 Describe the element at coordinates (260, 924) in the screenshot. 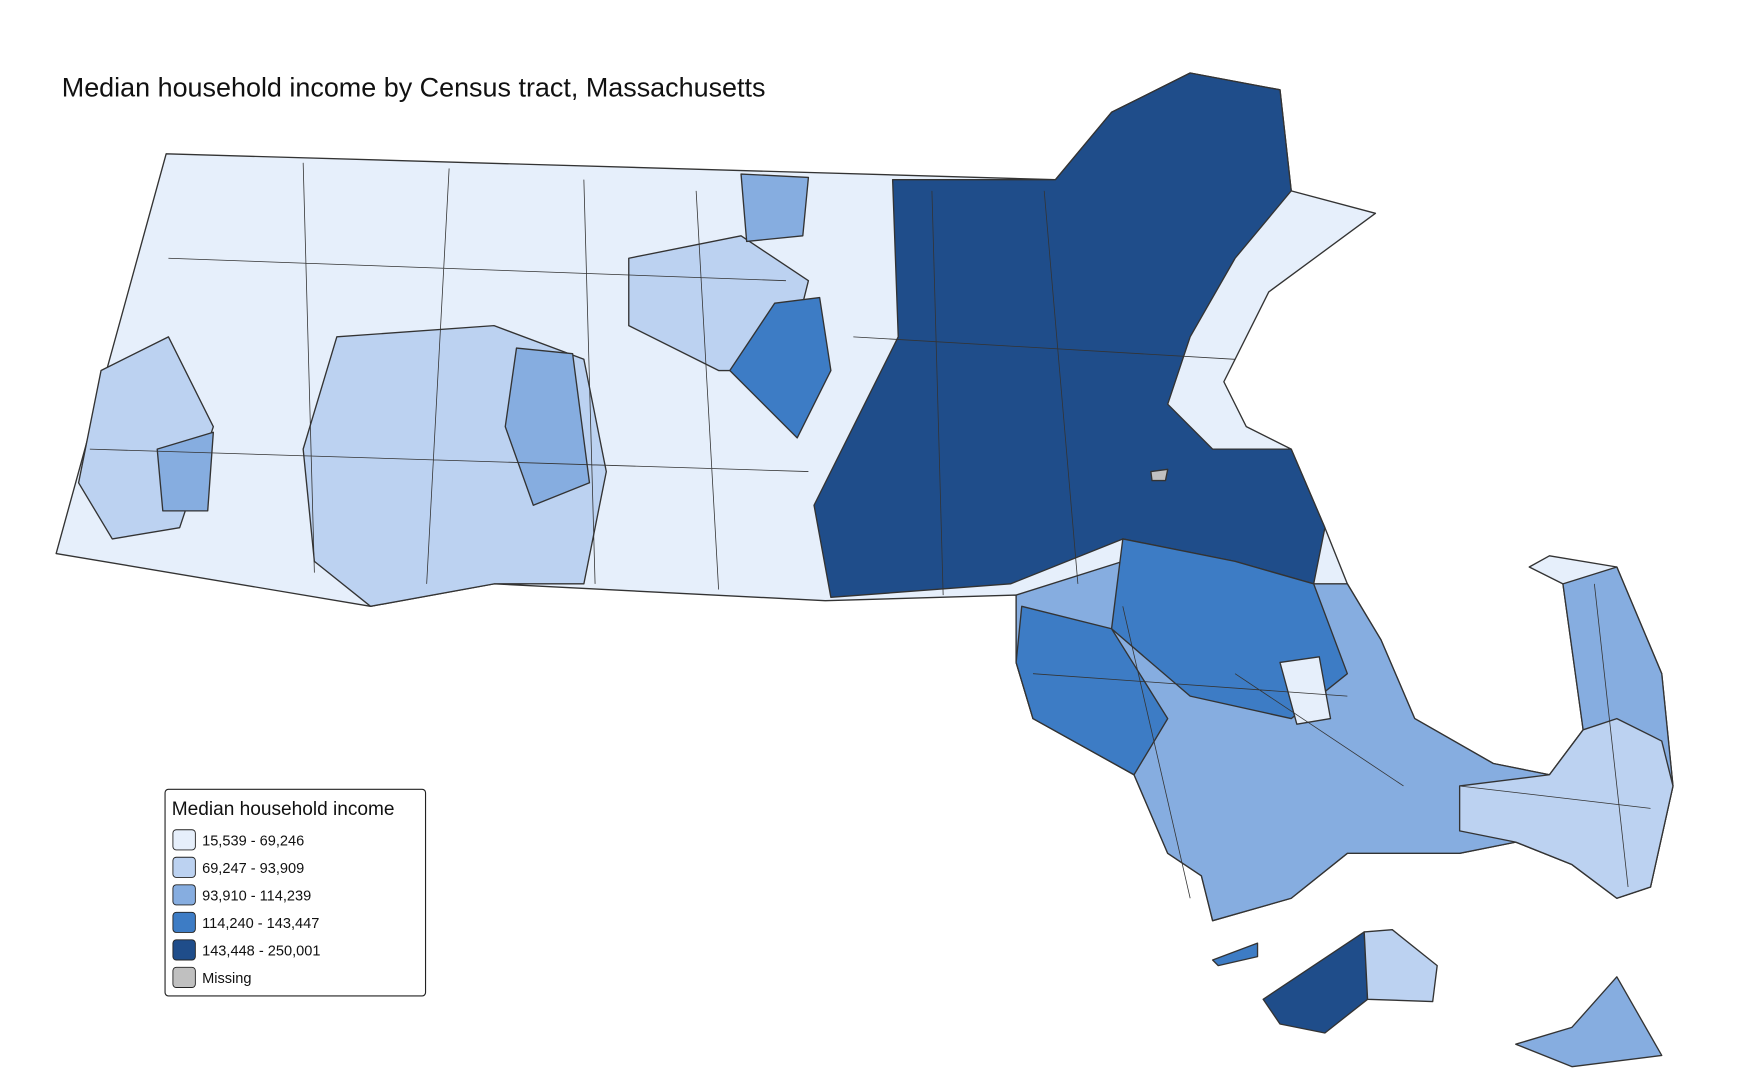

I see `legend-label: 114,240 - 143,447` at that location.